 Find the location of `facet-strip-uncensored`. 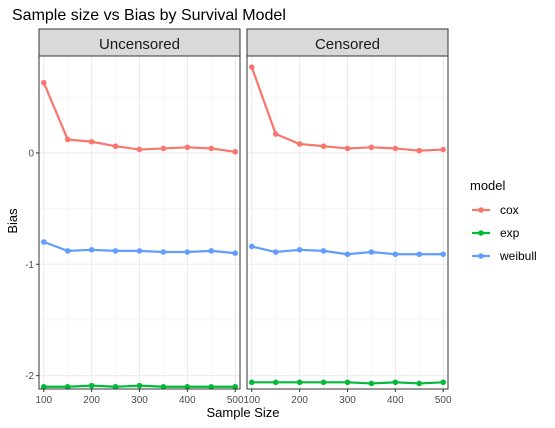

facet-strip-uncensored is located at coordinates (139, 42).